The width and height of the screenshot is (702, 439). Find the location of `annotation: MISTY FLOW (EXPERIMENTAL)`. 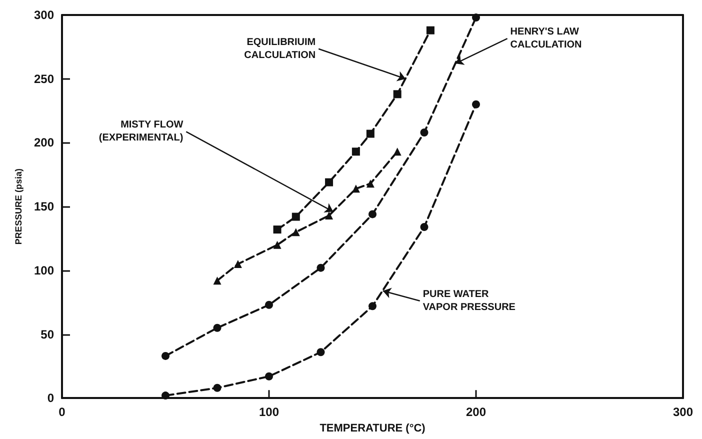

annotation: MISTY FLOW (EXPERIMENTAL) is located at coordinates (141, 132).